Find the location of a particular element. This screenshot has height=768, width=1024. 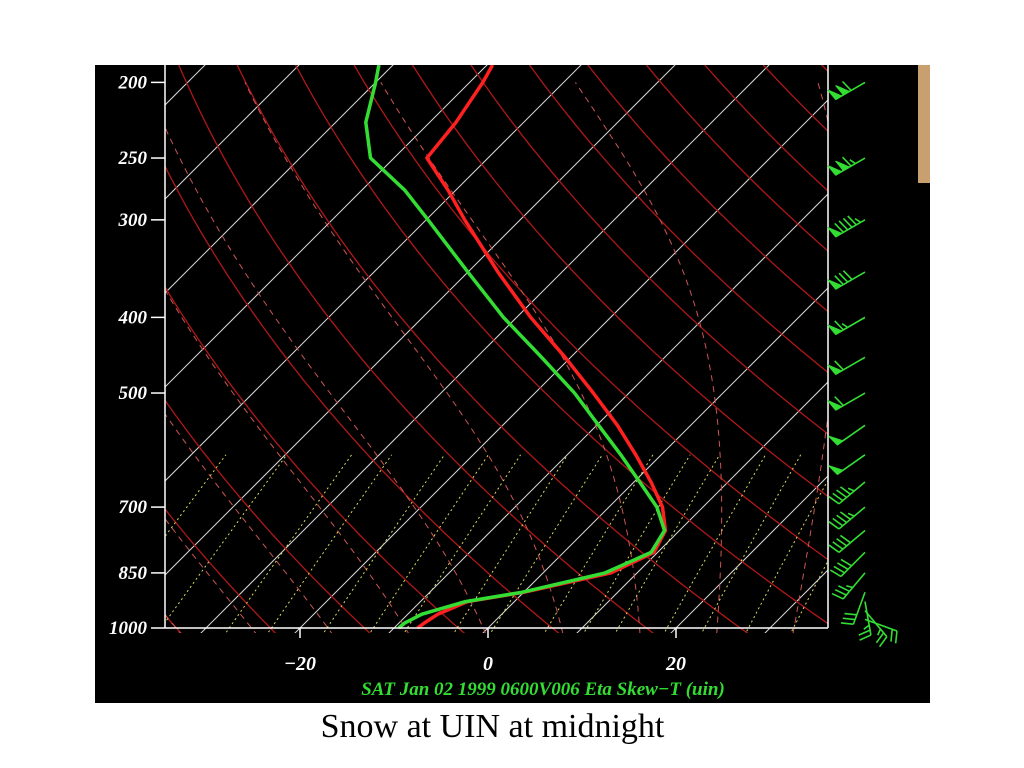

slide-caption: Snow at UIN at midnight is located at coordinates (492, 726).